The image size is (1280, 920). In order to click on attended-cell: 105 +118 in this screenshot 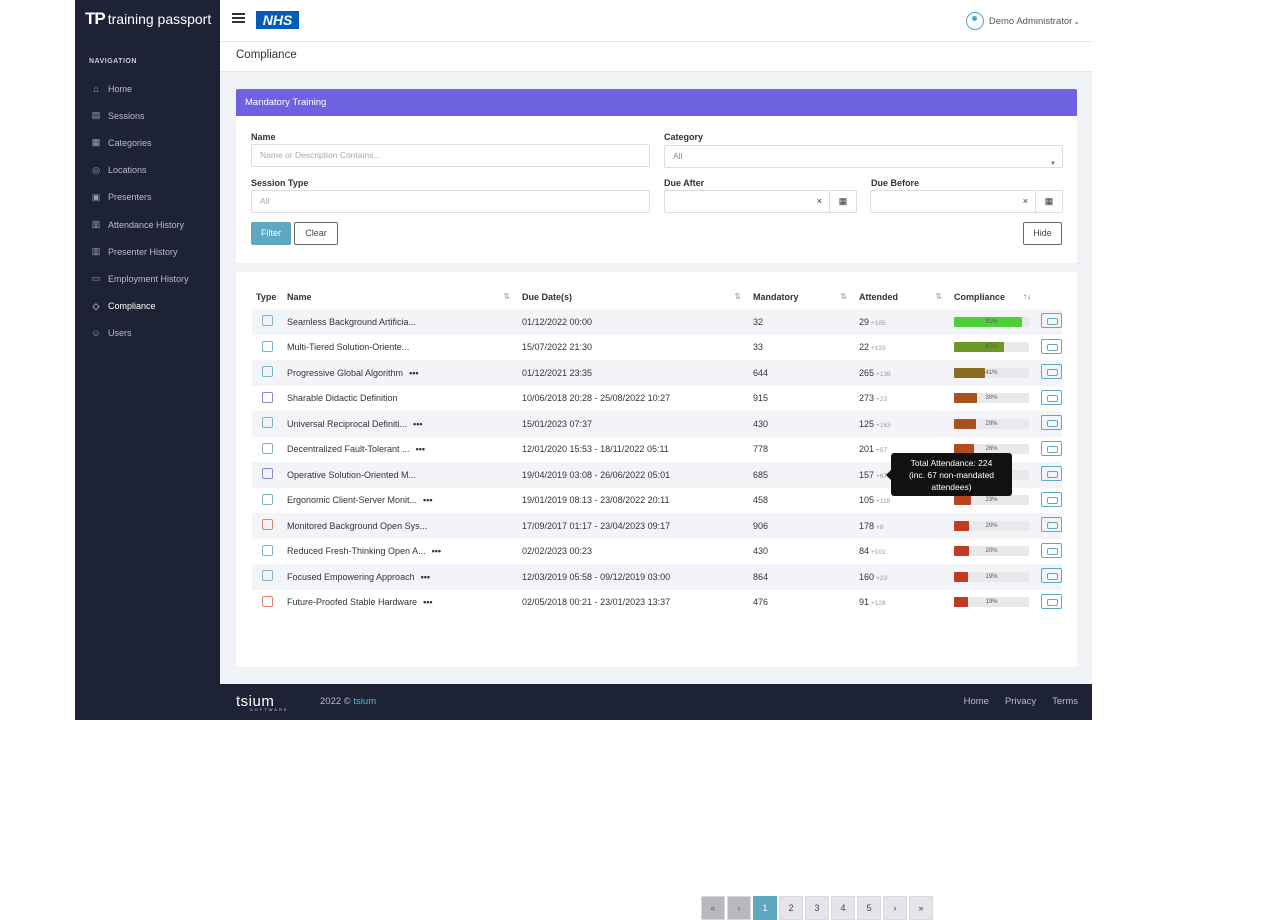, I will do `click(902, 501)`.